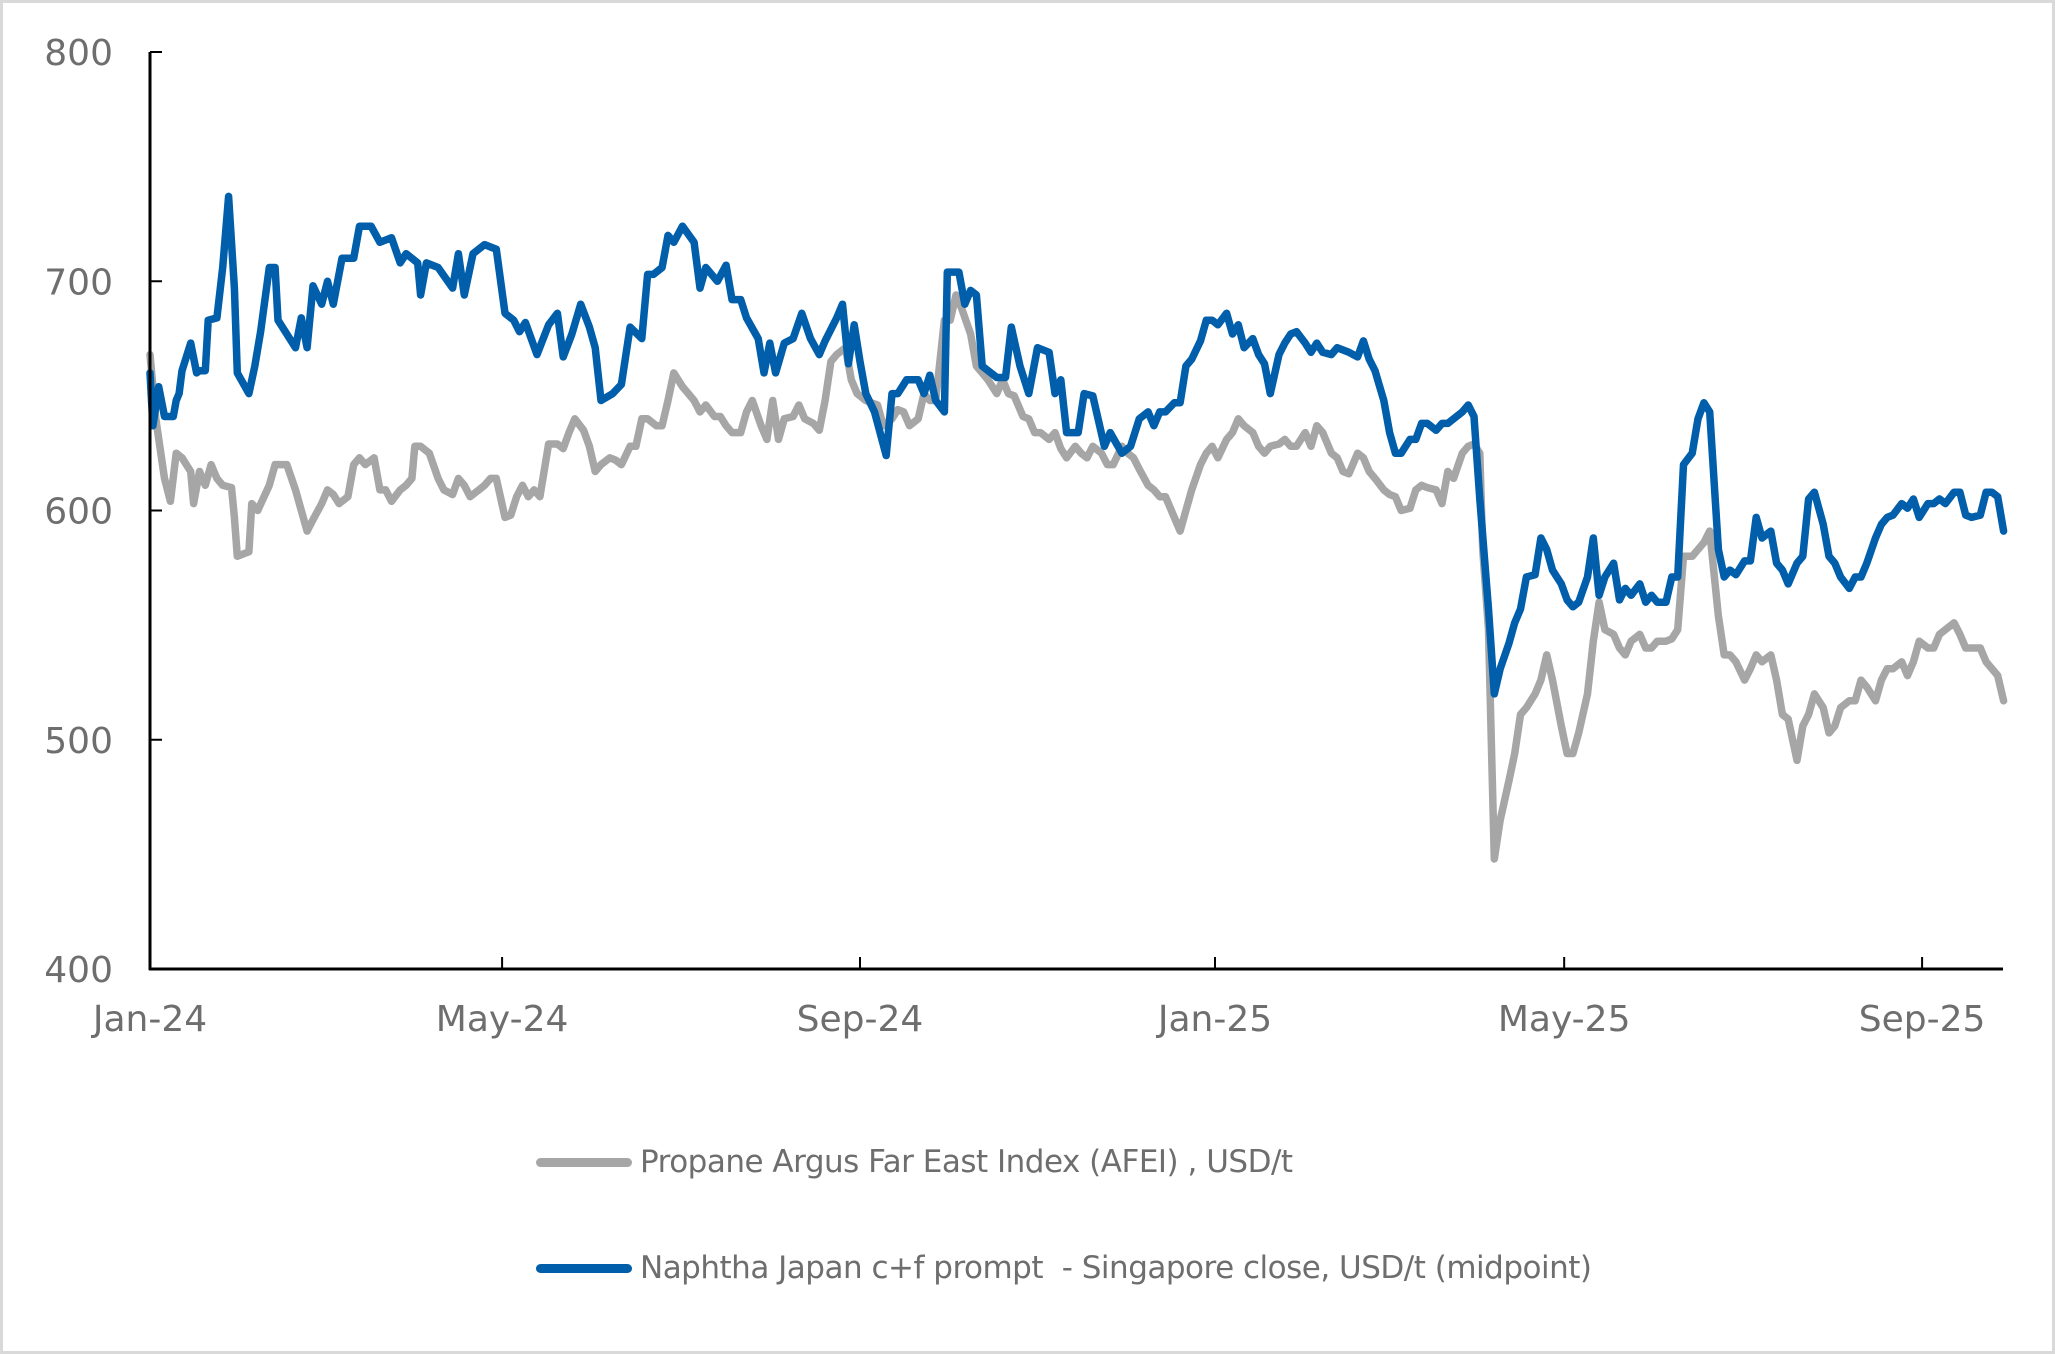 The height and width of the screenshot is (1354, 2055). I want to click on y-tick-label: 400, so click(78, 970).